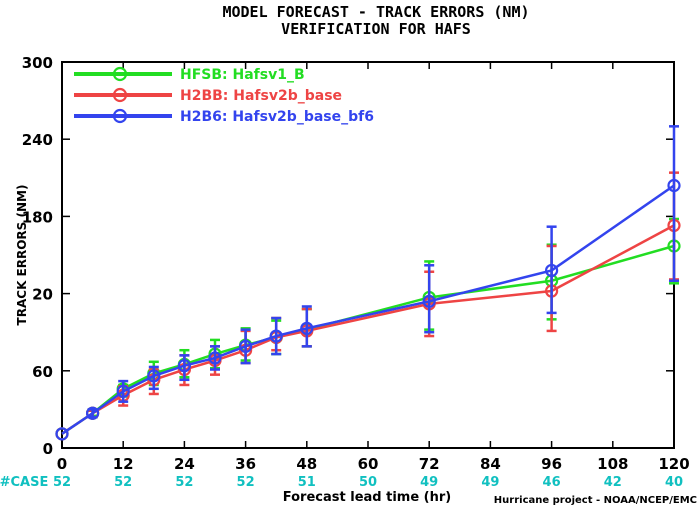 The height and width of the screenshot is (506, 700). What do you see at coordinates (367, 497) in the screenshot?
I see `x-axis-label: Forecast lead time (hr)` at bounding box center [367, 497].